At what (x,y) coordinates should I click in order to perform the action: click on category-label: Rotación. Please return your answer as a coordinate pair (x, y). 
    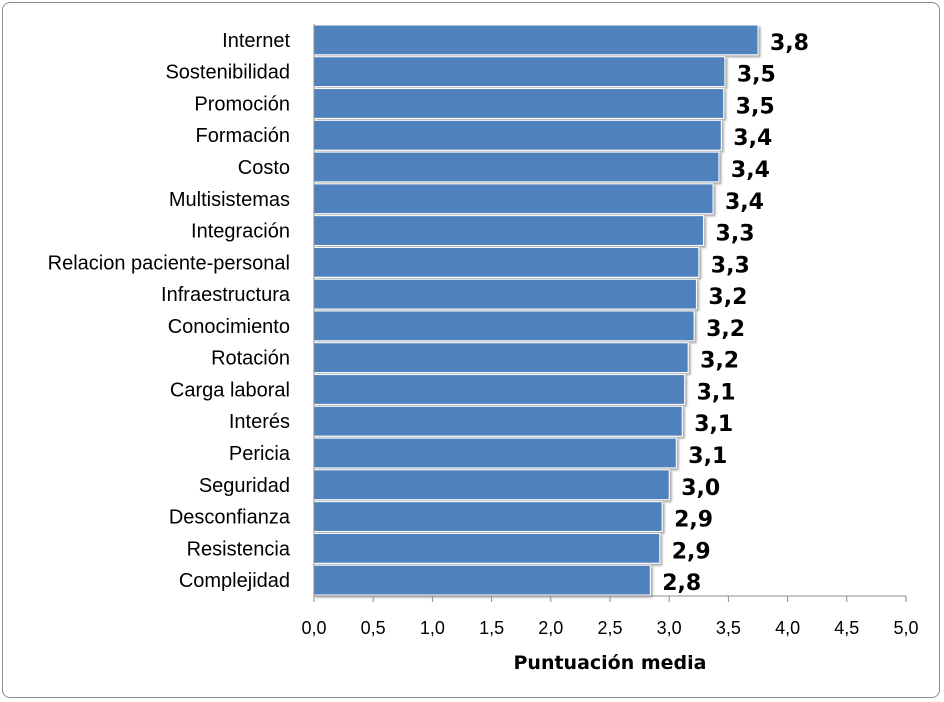
    Looking at the image, I should click on (250, 359).